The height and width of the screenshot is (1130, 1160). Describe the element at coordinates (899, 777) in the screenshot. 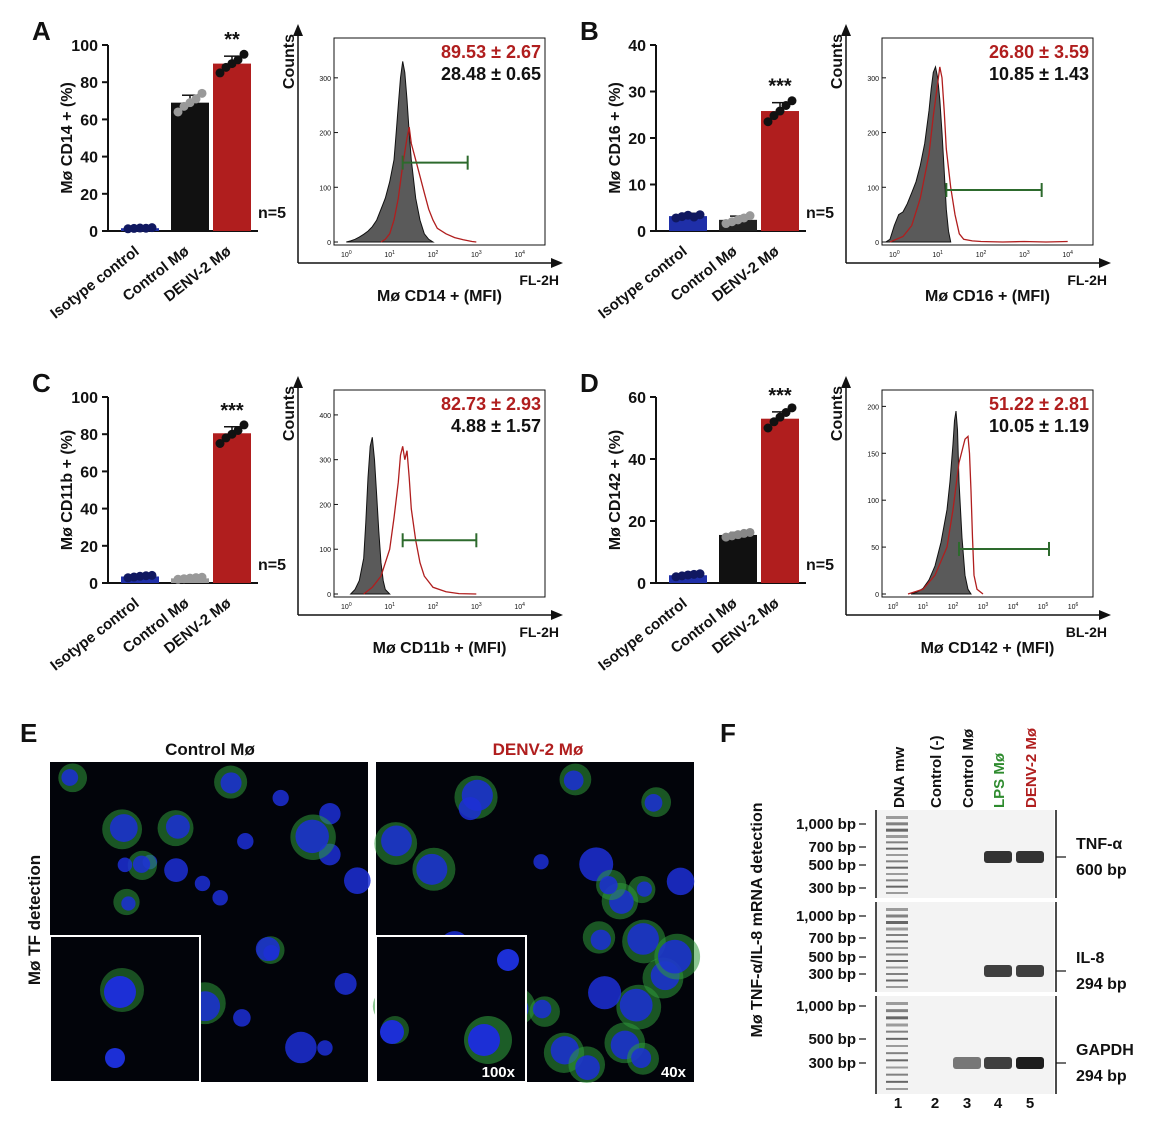

I see `lane-label: DNA mw` at that location.